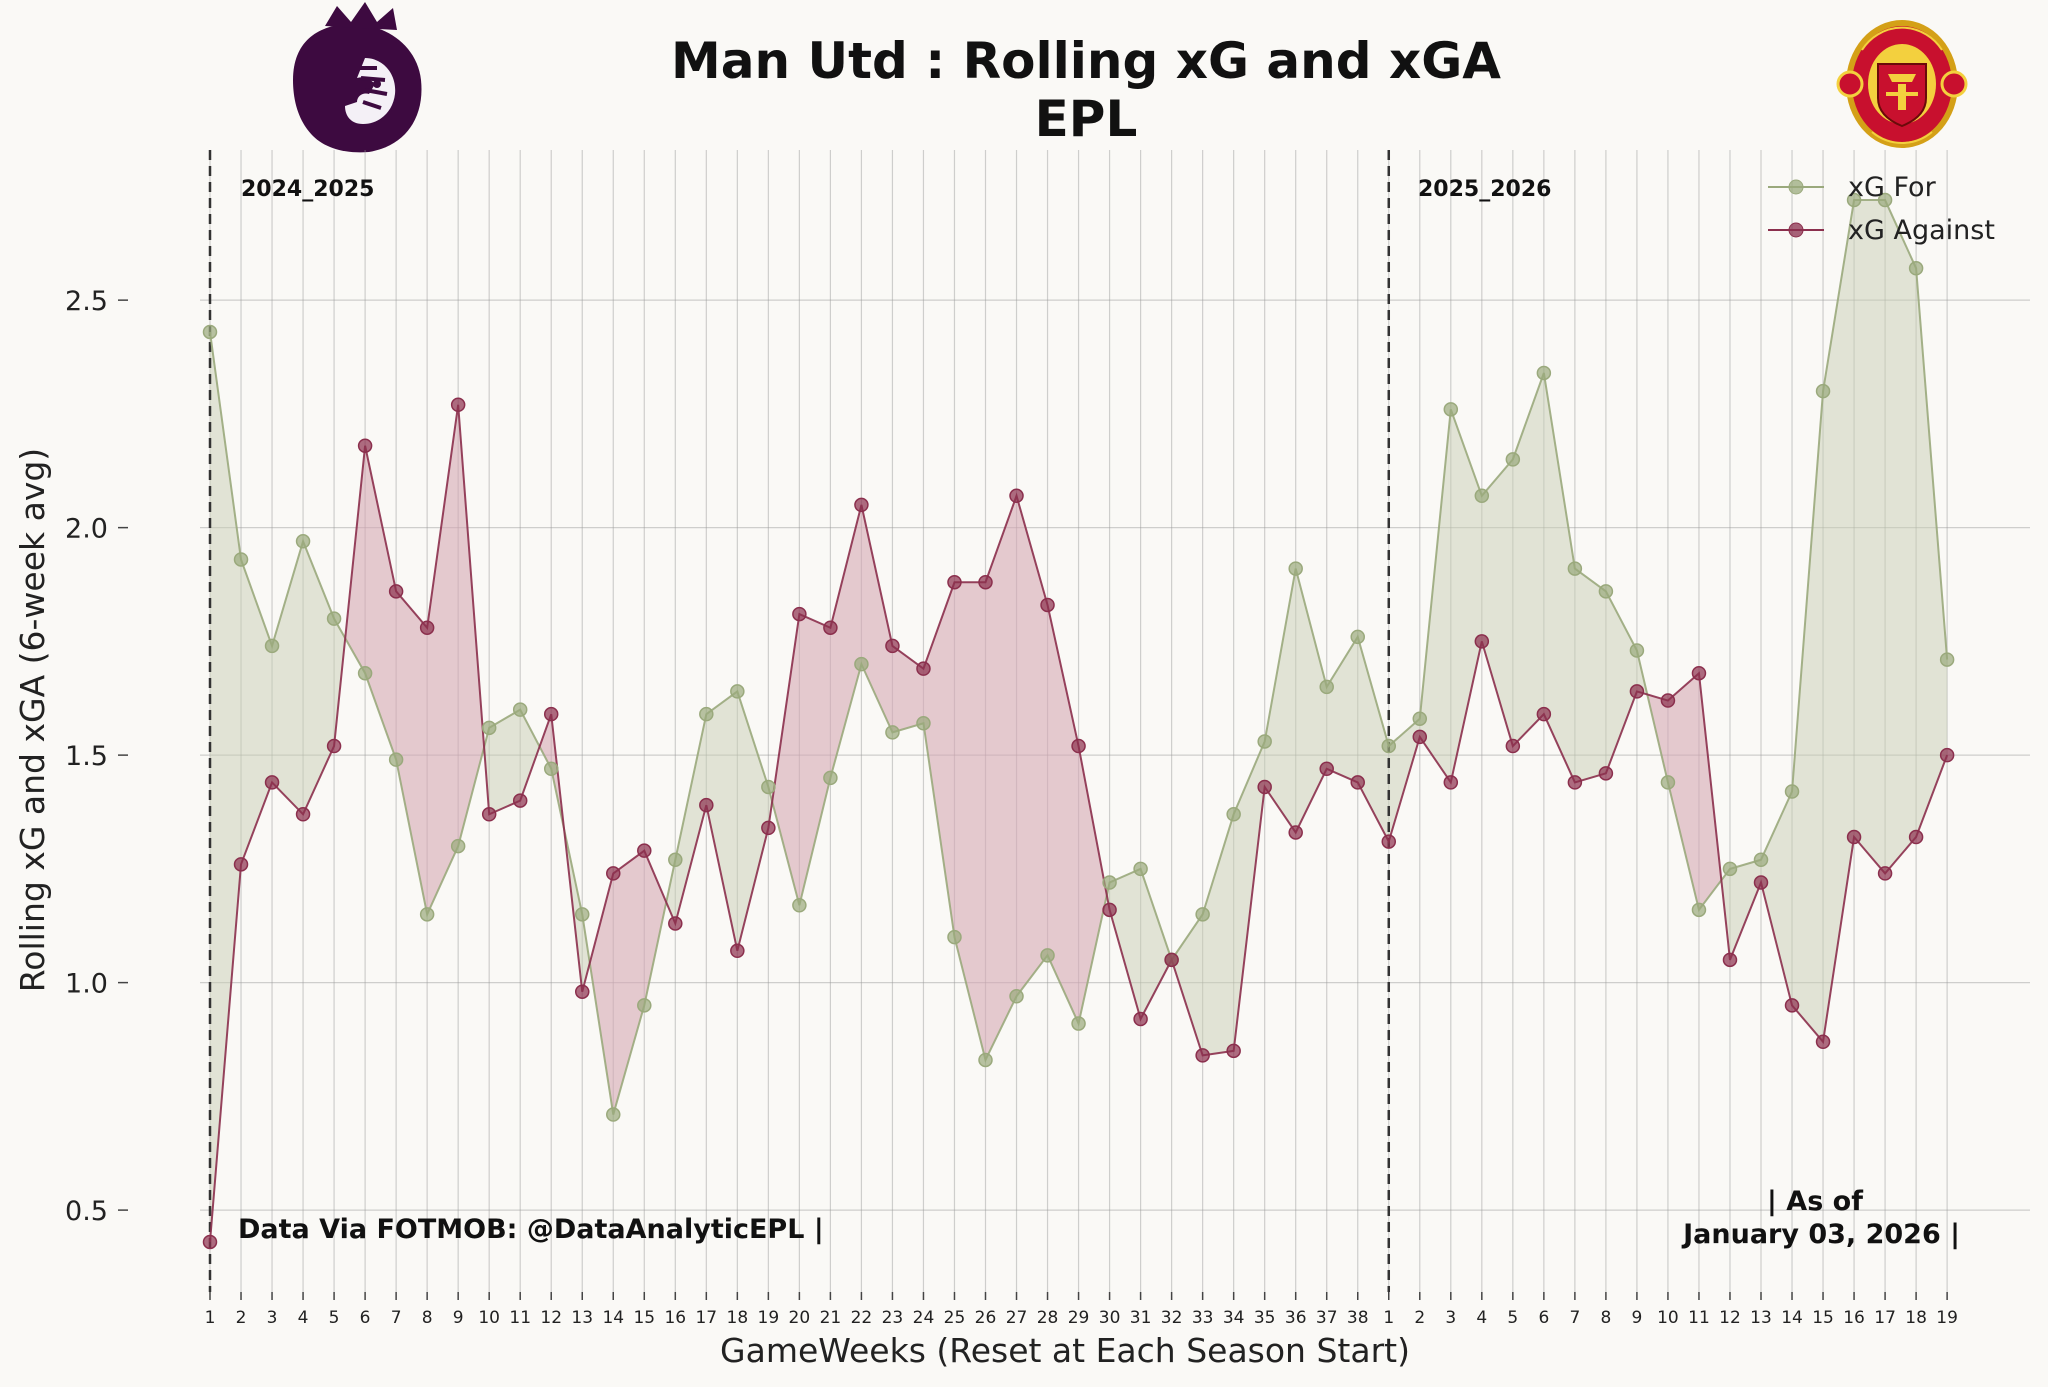 This screenshot has width=2048, height=1387. I want to click on x-tick-label: 9, so click(1637, 1318).